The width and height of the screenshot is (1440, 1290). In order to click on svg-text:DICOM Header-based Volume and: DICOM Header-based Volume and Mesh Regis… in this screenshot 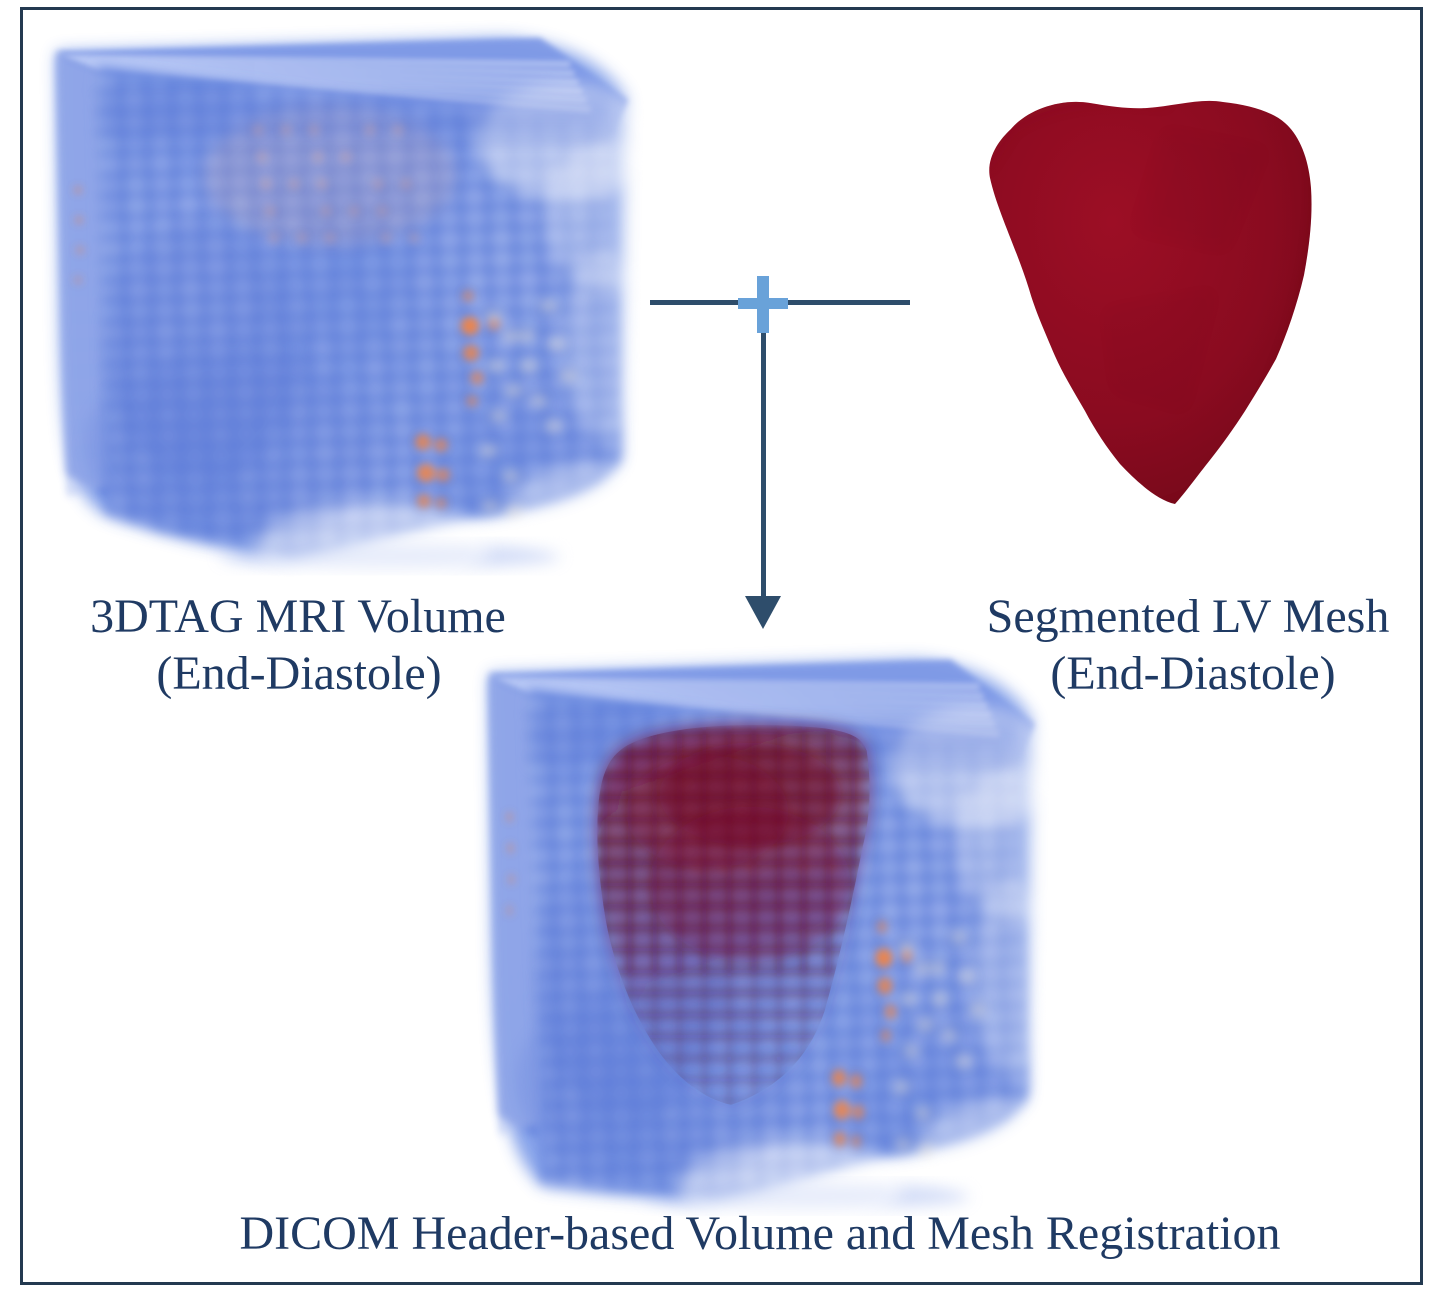, I will do `click(759, 1233)`.